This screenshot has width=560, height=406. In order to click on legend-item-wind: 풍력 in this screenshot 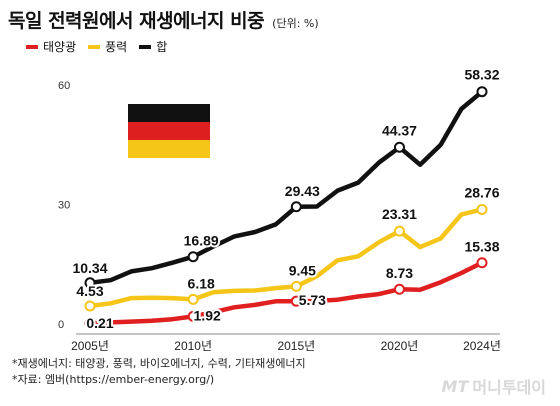, I will do `click(107, 46)`.